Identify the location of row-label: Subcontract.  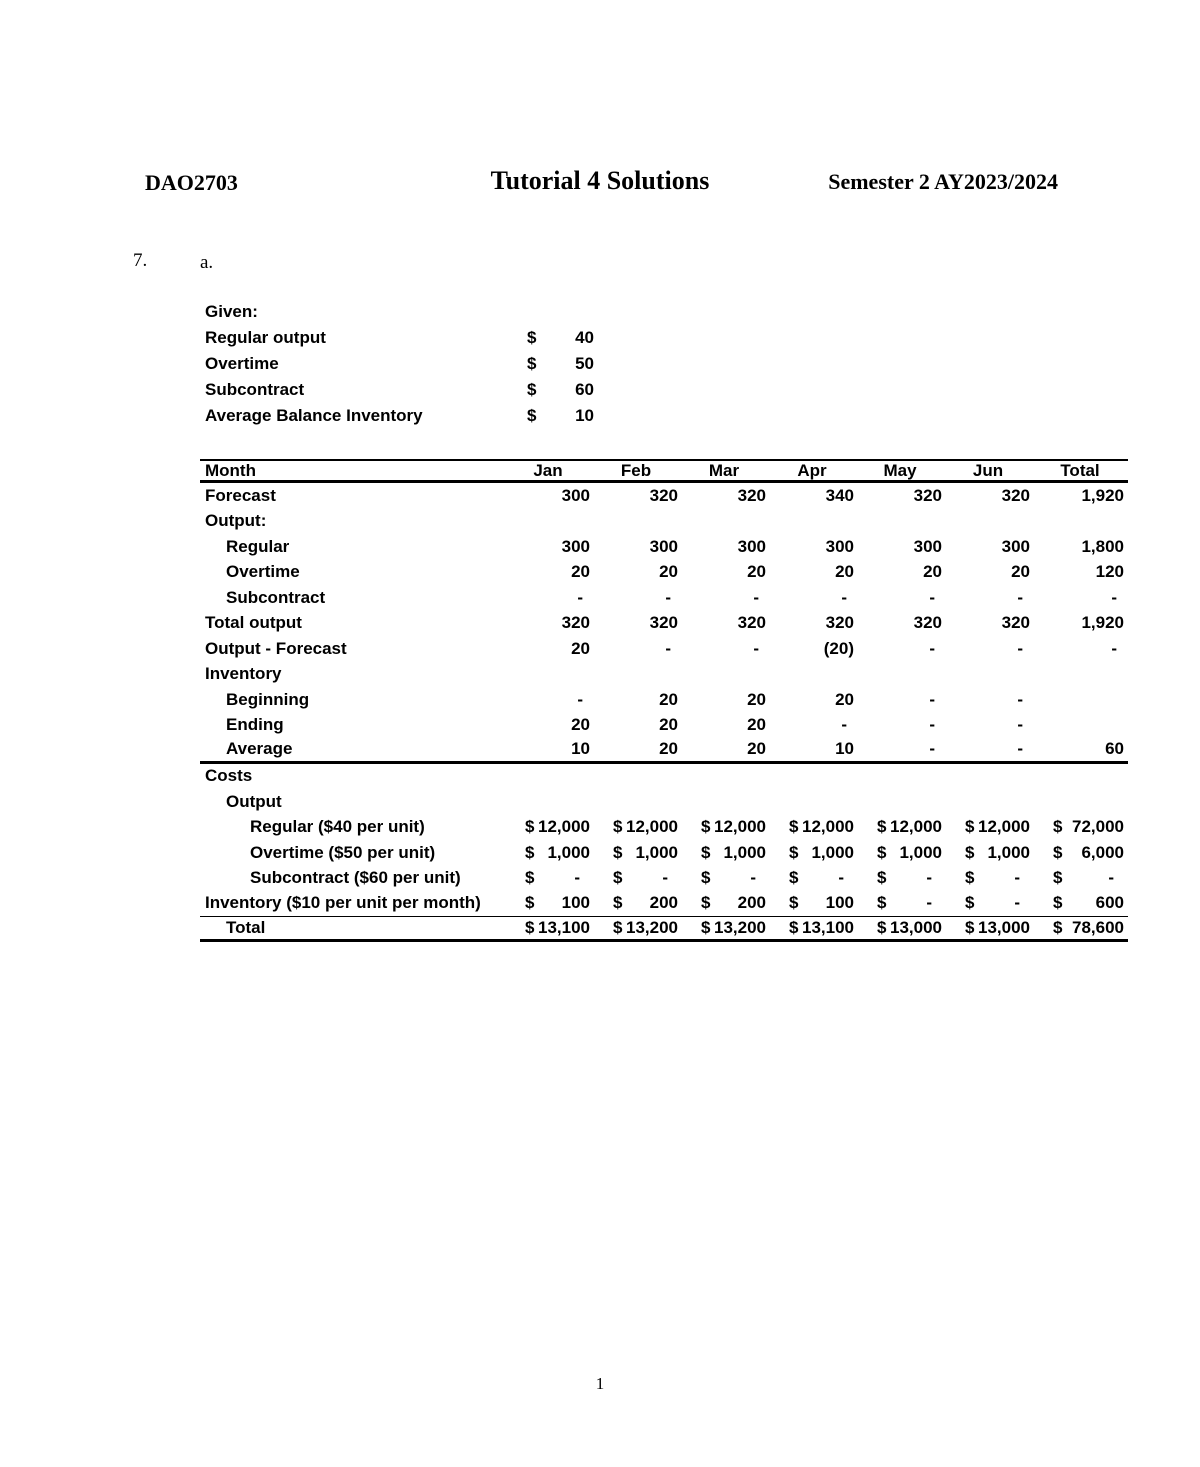
(276, 597).